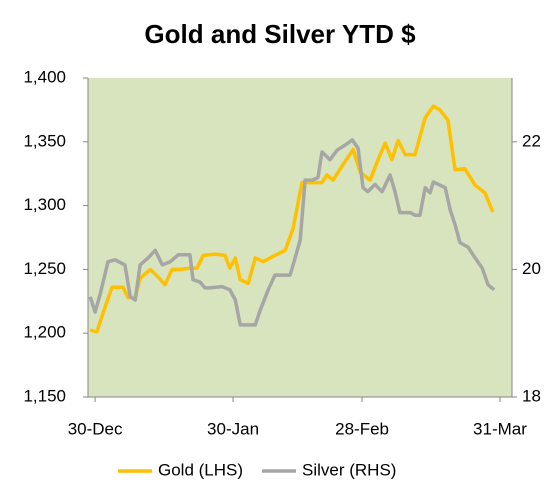  I want to click on y-tick-label: 1,200, so click(44, 332).